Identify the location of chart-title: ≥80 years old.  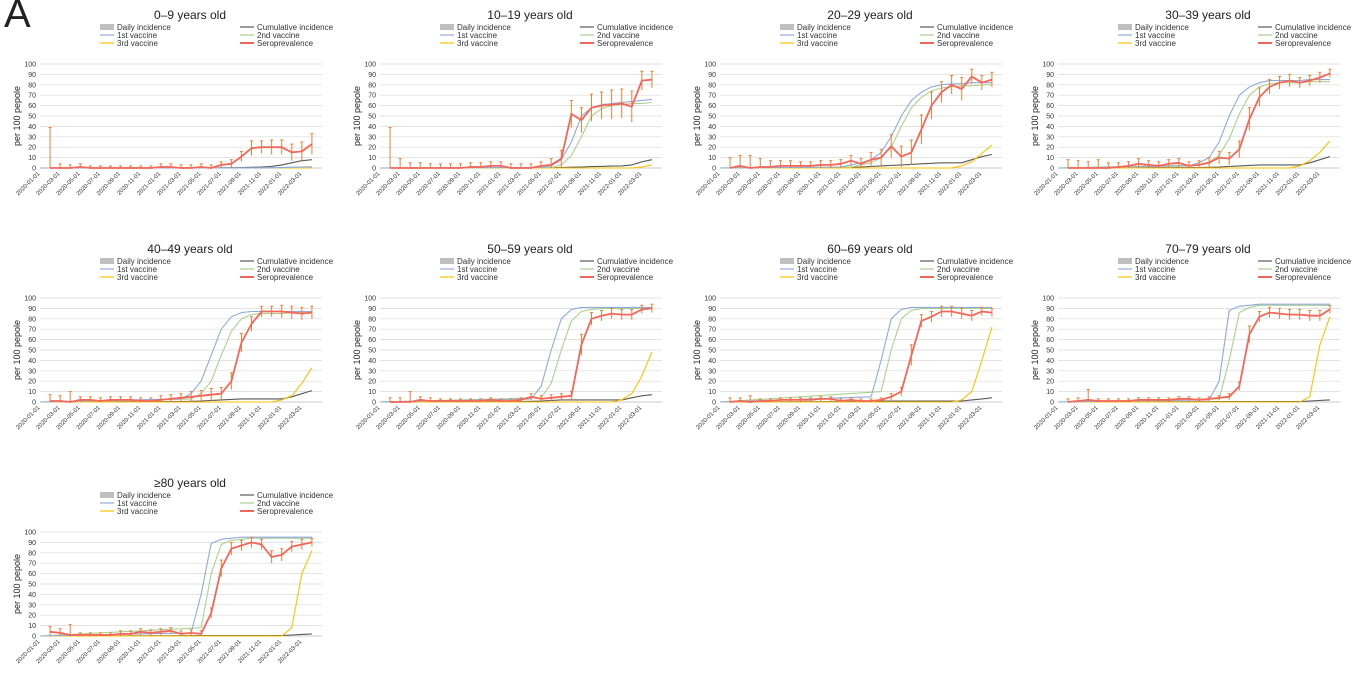
(190, 483).